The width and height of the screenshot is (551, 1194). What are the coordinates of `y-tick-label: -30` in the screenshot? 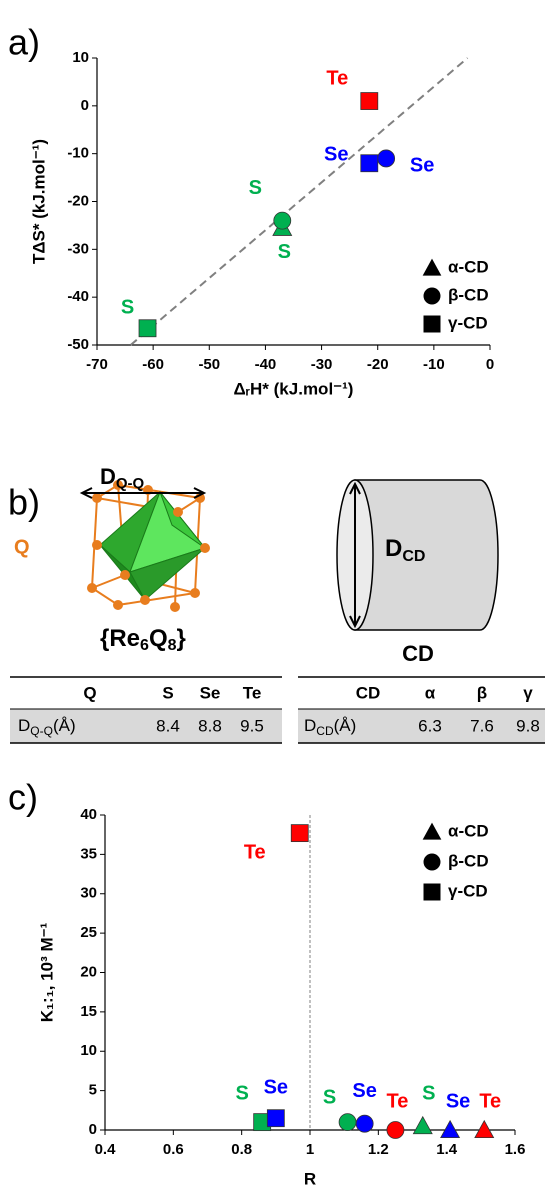 It's located at (78, 248).